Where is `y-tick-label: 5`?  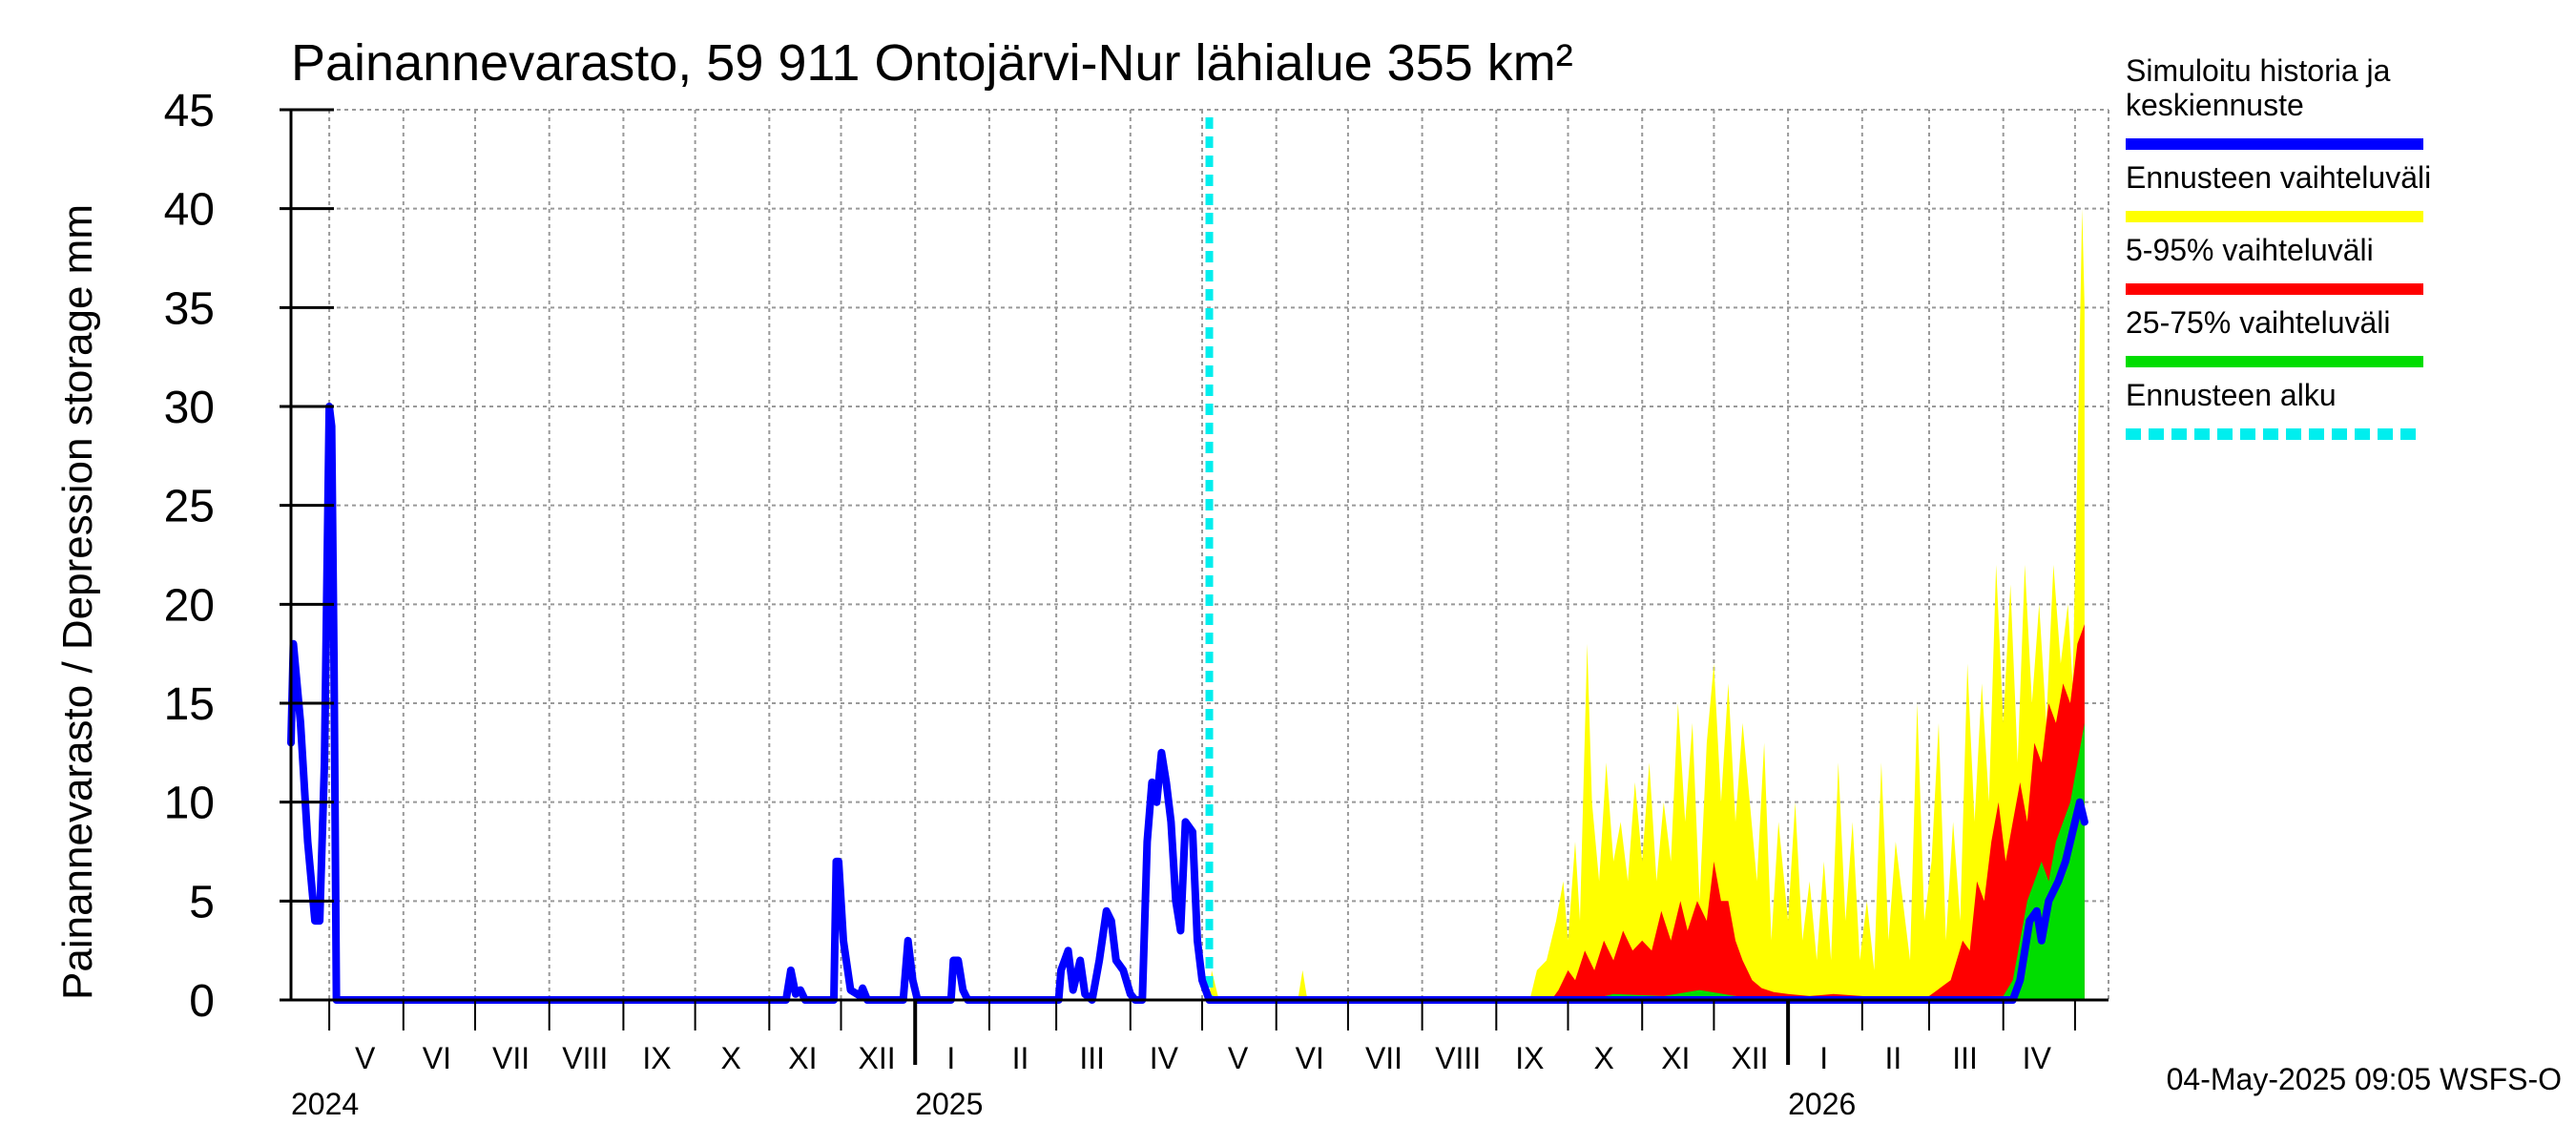 y-tick-label: 5 is located at coordinates (202, 902).